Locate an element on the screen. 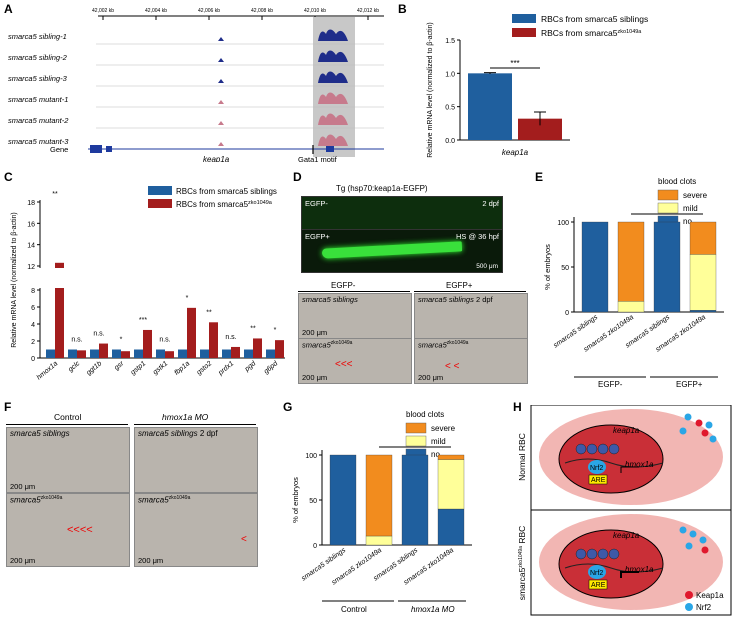  f-mut-1: smarca5 is located at coordinates (25, 500).